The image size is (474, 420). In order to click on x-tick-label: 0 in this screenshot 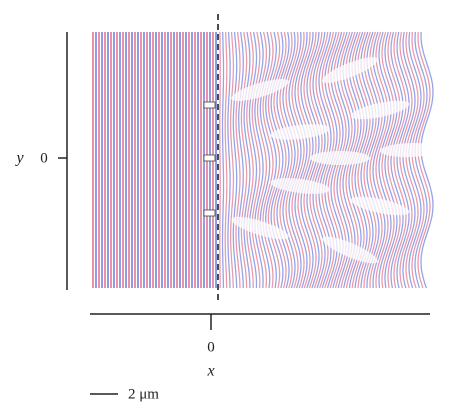, I will do `click(211, 347)`.